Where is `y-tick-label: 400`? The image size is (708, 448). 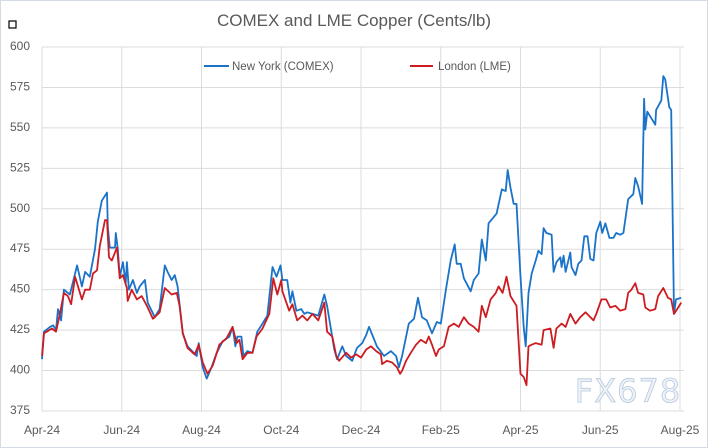
y-tick-label: 400 is located at coordinates (20, 370).